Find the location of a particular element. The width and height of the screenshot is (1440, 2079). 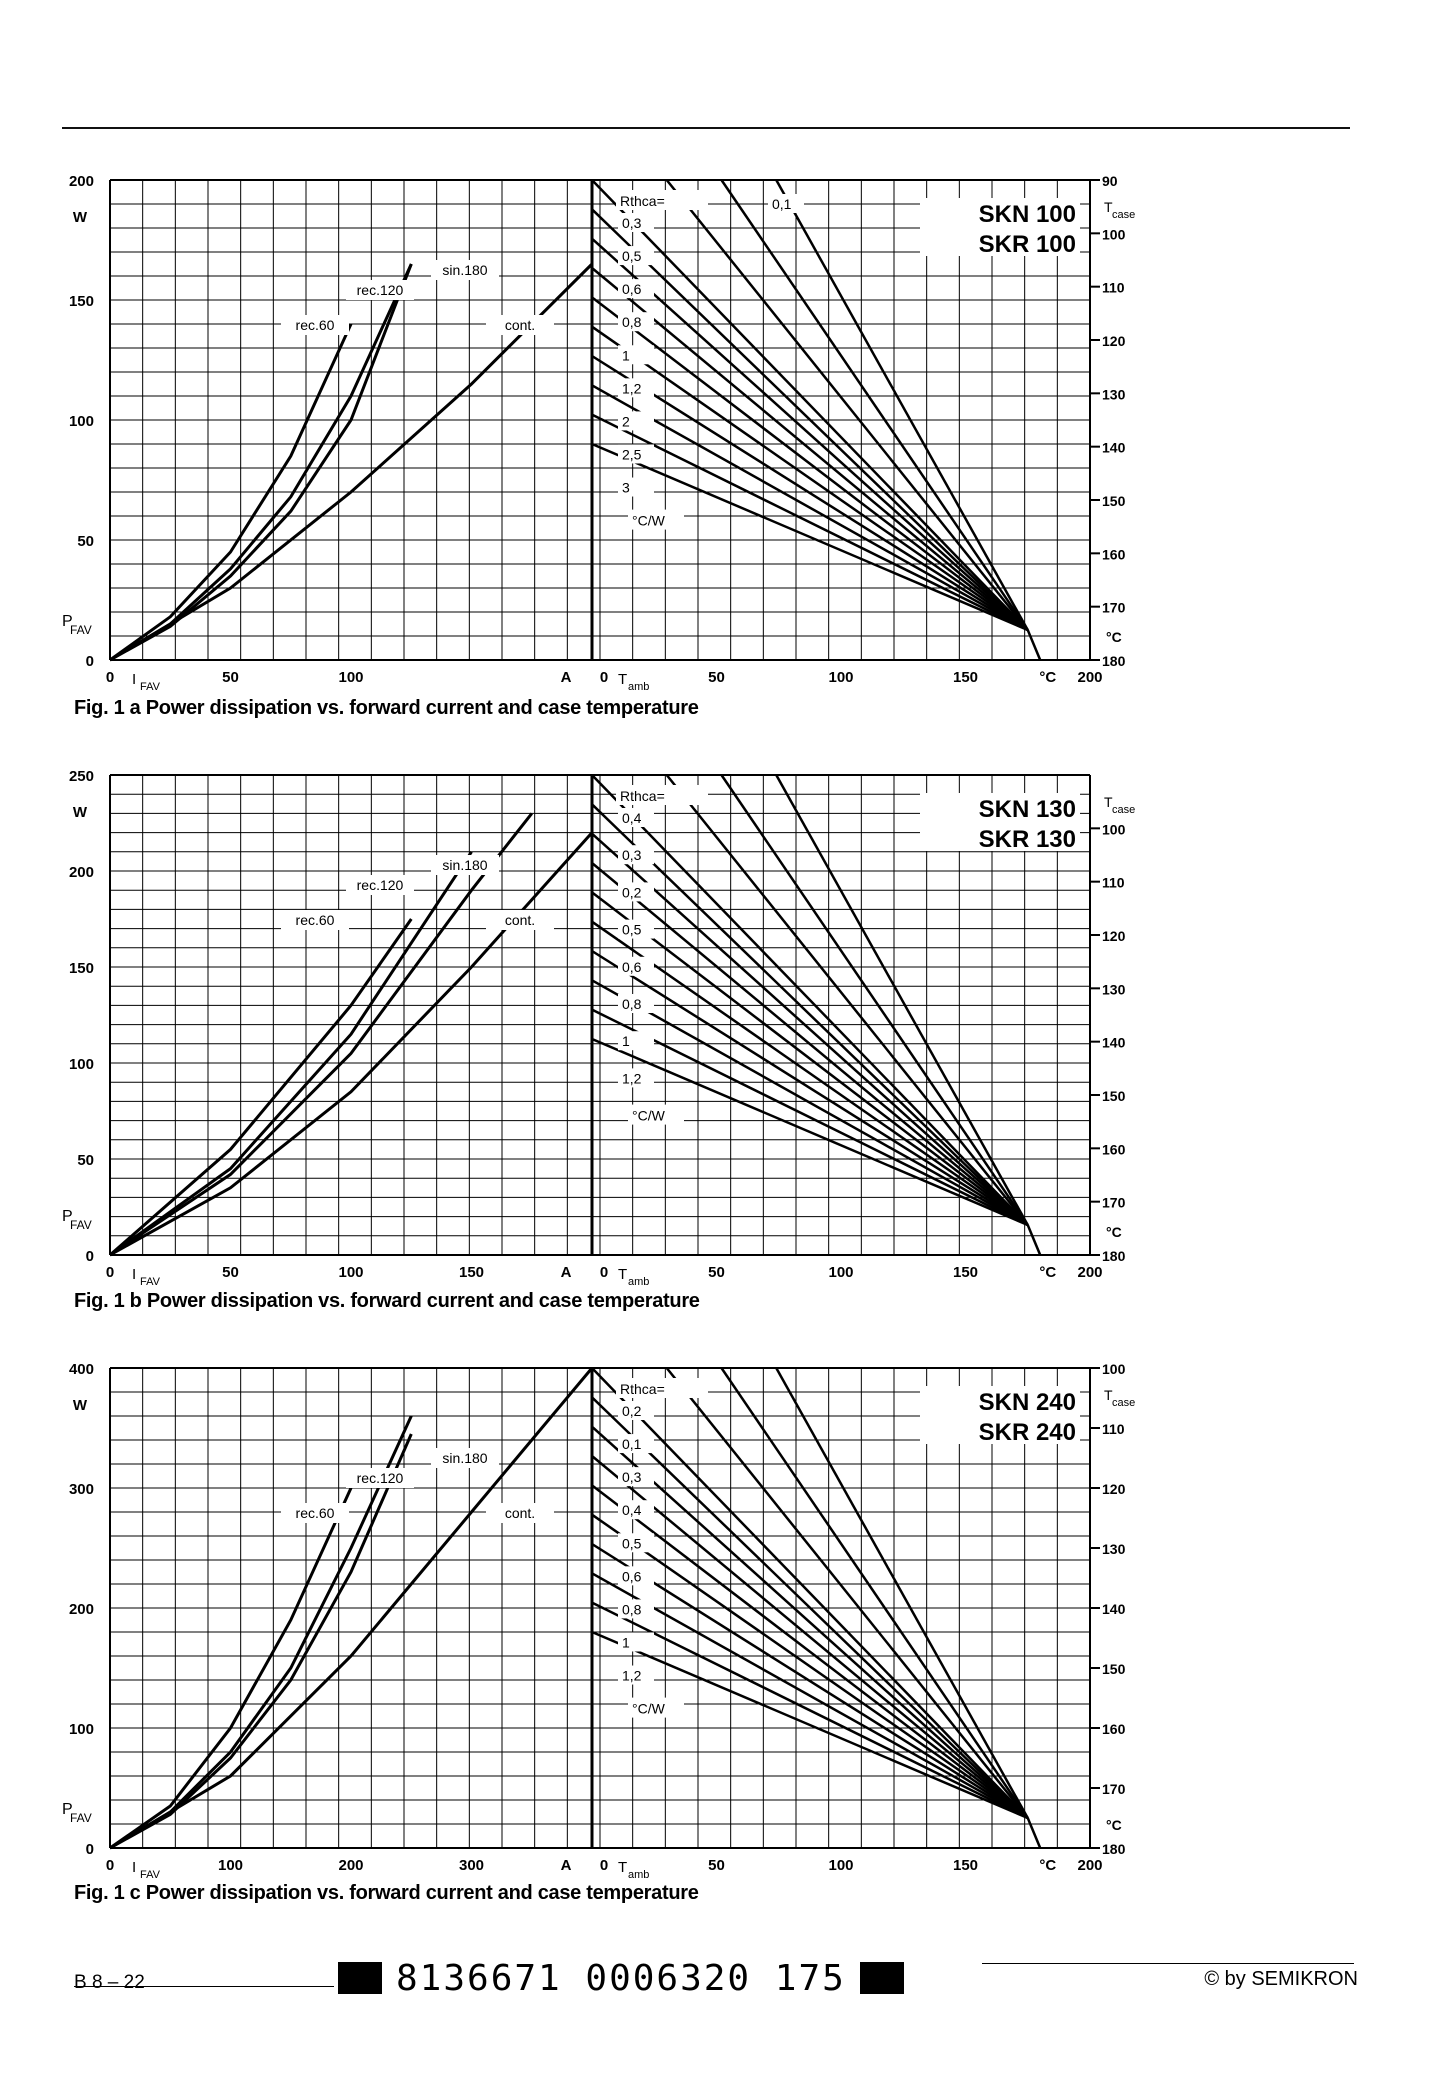

tamb-sub: amb is located at coordinates (638, 687).